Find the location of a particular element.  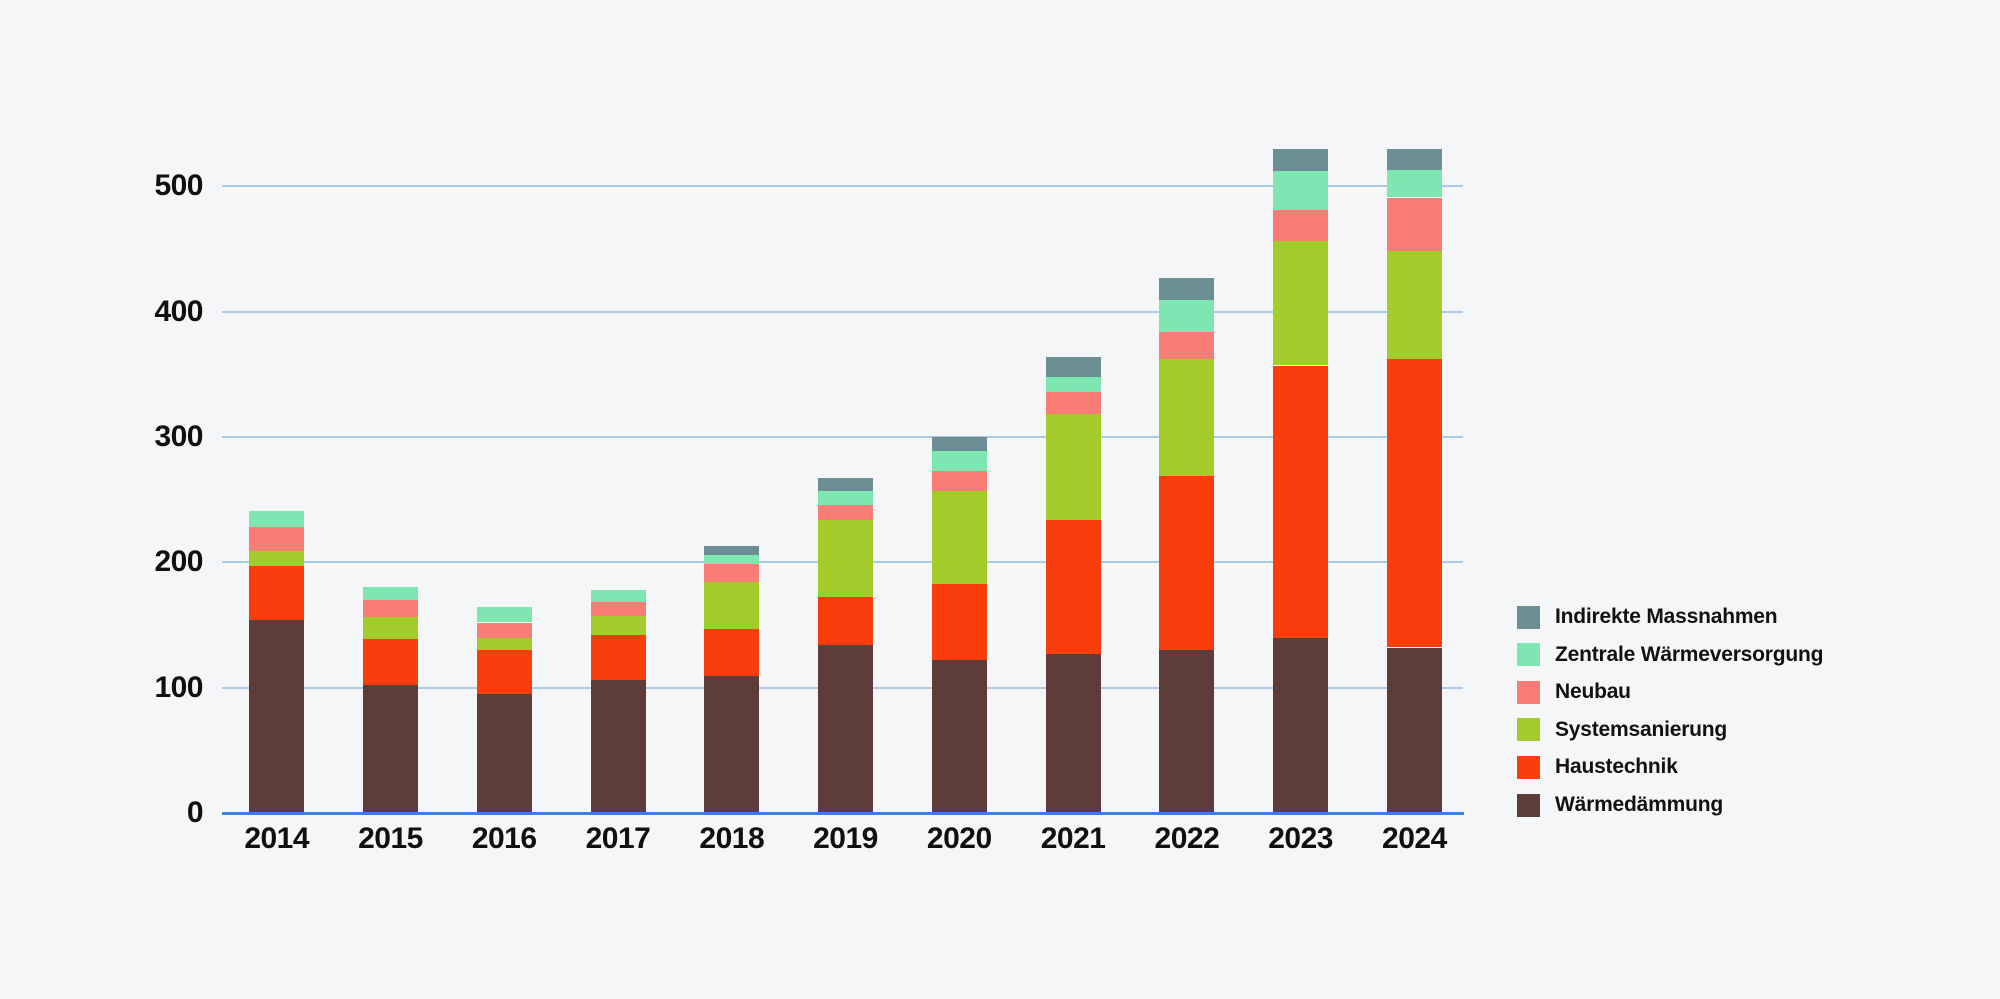

legend-label-indirekte-massnahmen: Indirekte Massnahmen is located at coordinates (1666, 616).